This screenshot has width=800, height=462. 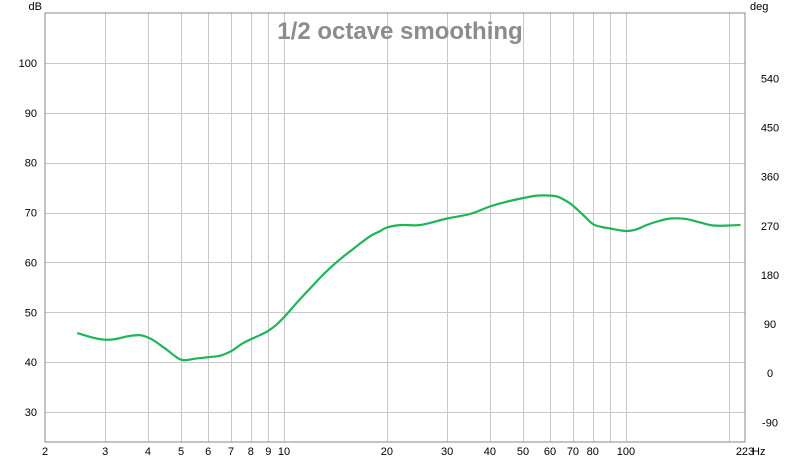 What do you see at coordinates (523, 452) in the screenshot?
I see `x-tick-label: 50` at bounding box center [523, 452].